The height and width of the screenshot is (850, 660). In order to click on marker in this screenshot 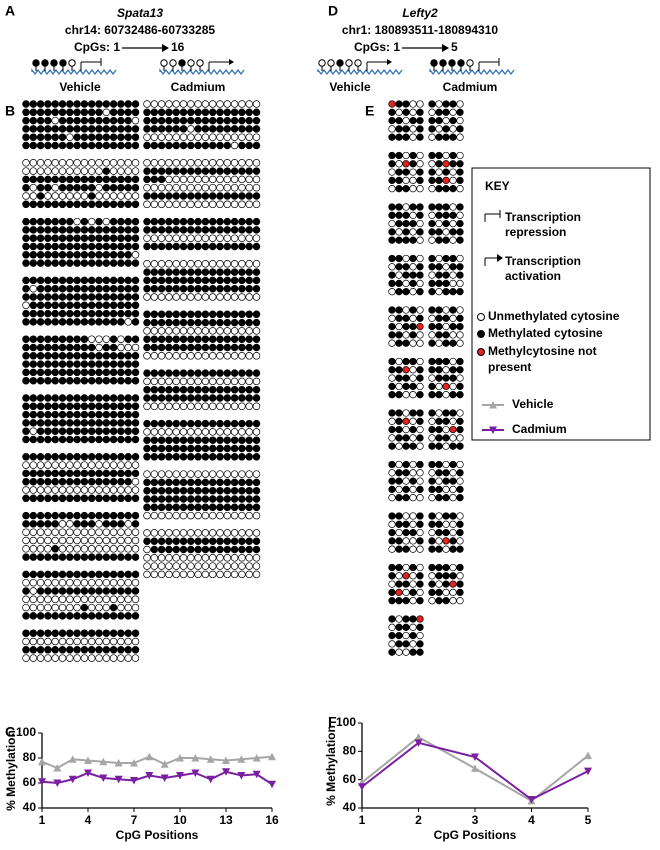, I will do `click(588, 771)`.